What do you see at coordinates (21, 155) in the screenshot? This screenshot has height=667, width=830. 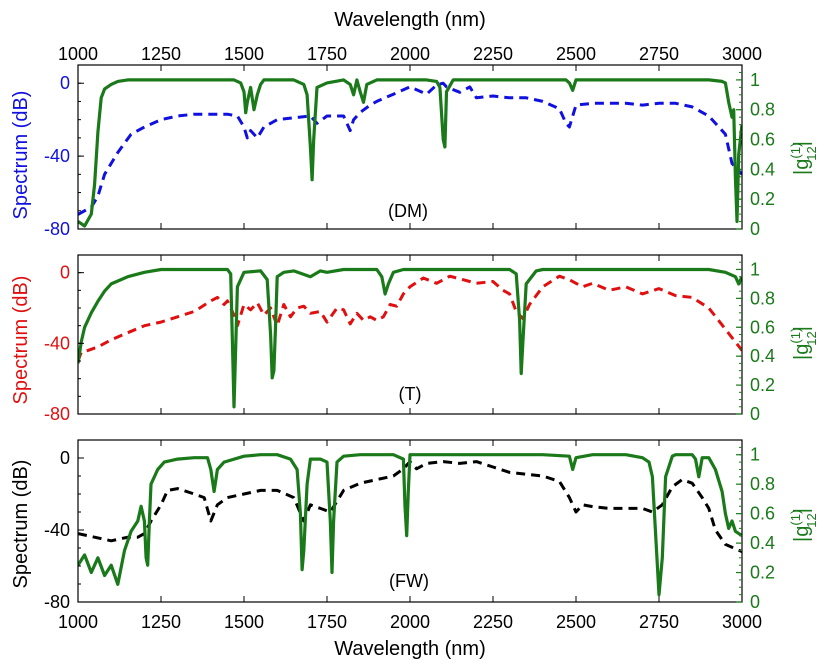 I see `panel-dm-ylabel: Spectrum (dB)` at bounding box center [21, 155].